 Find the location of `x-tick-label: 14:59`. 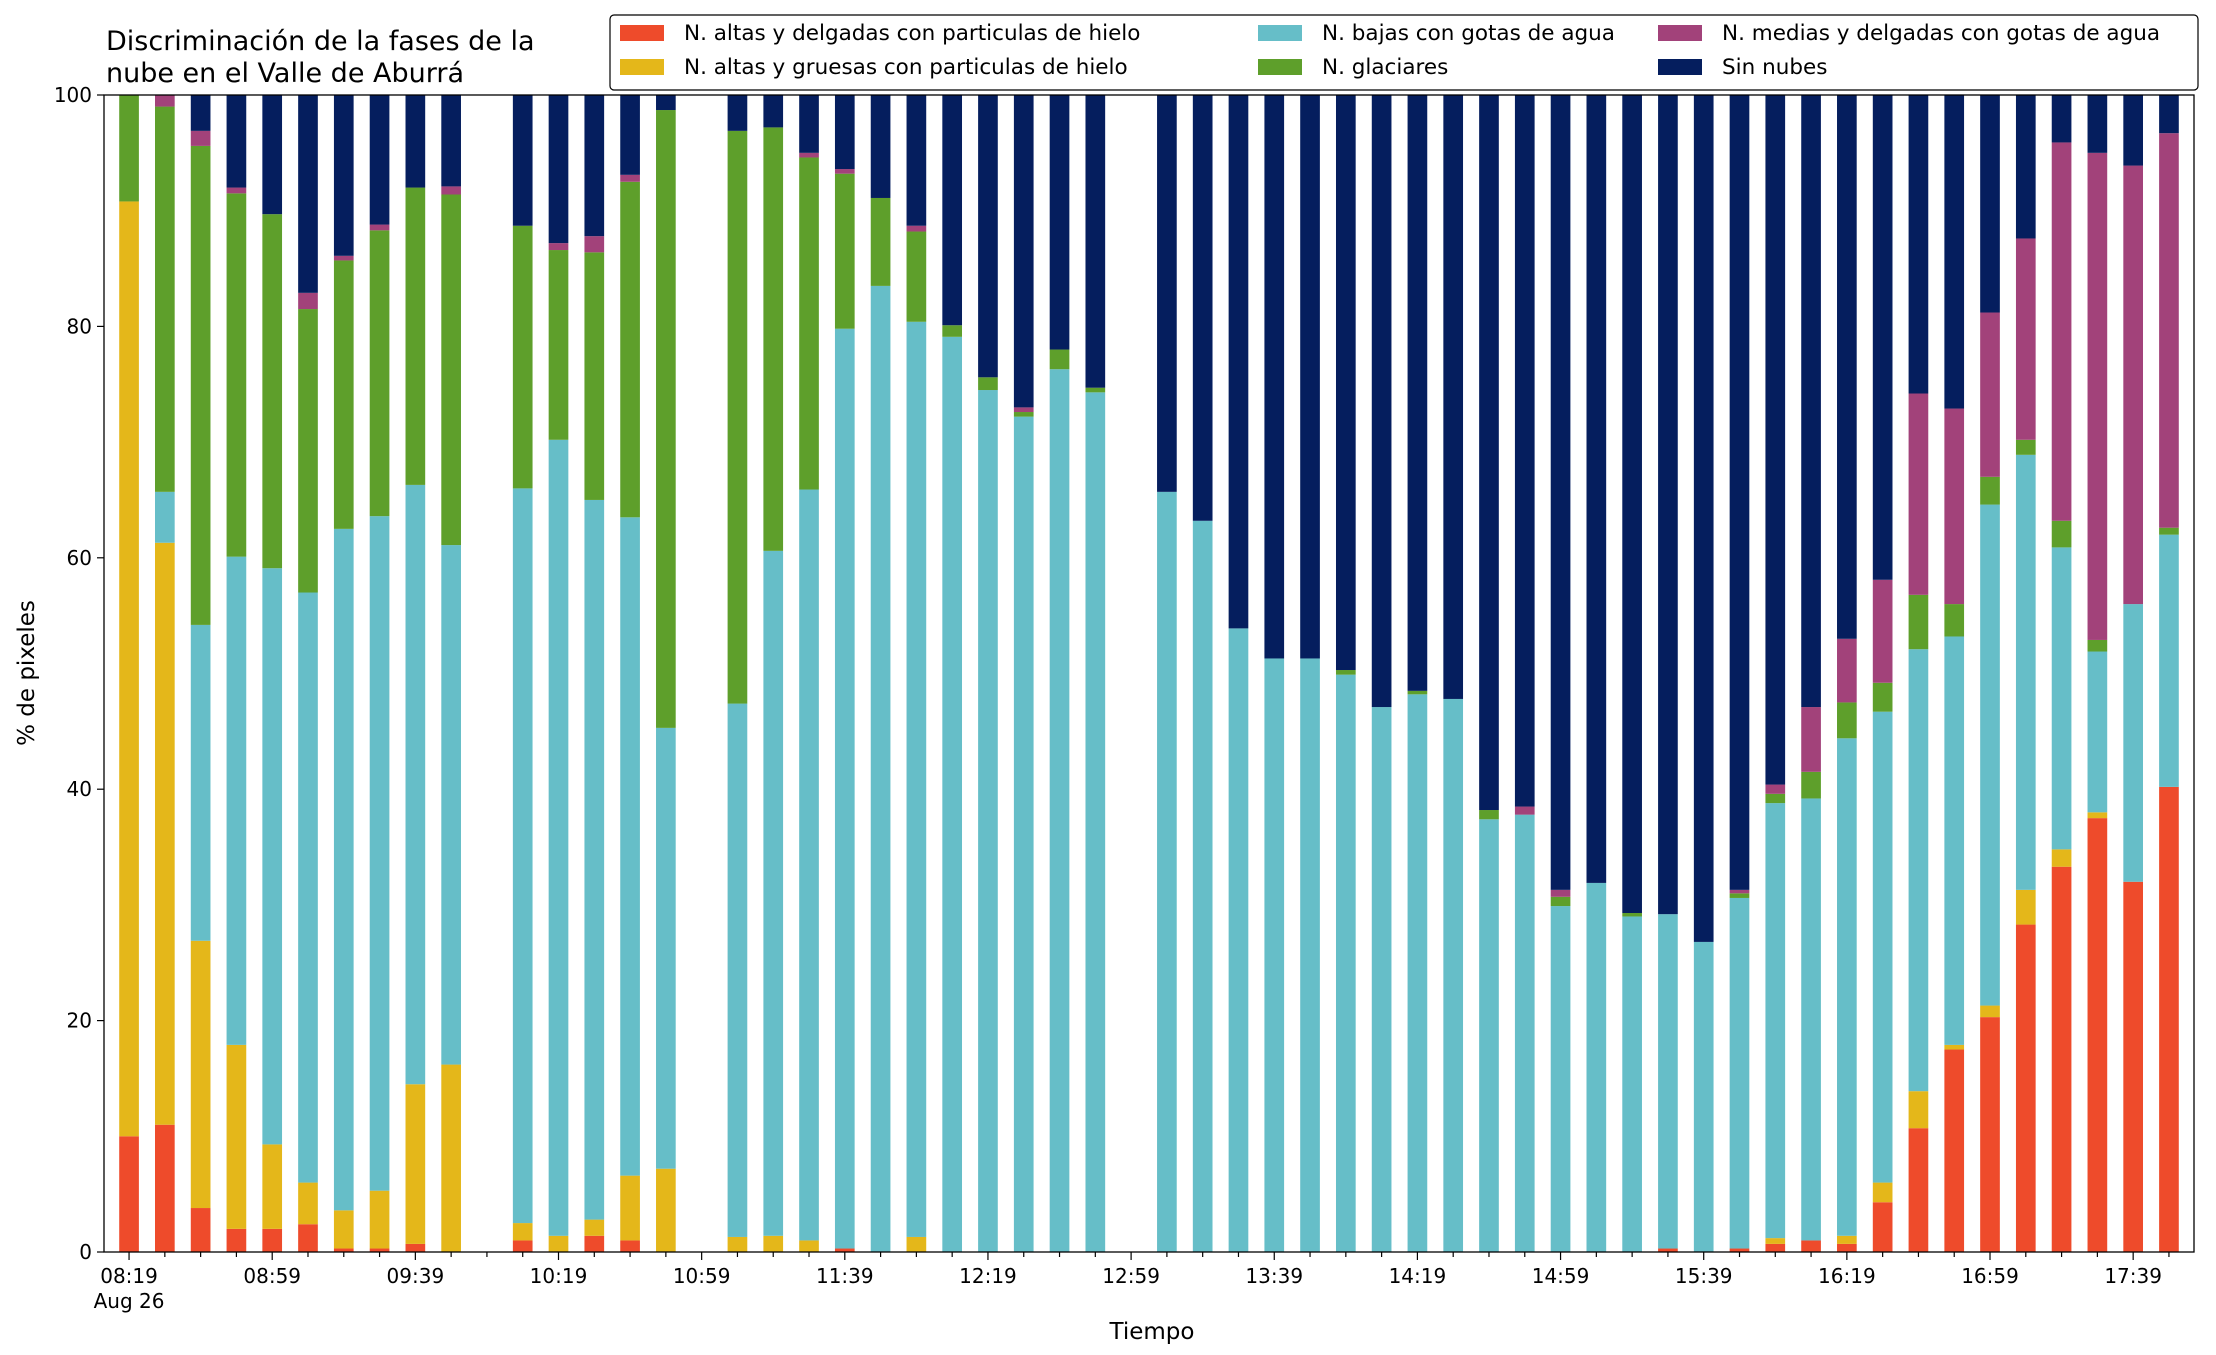

x-tick-label: 14:59 is located at coordinates (1561, 1276).